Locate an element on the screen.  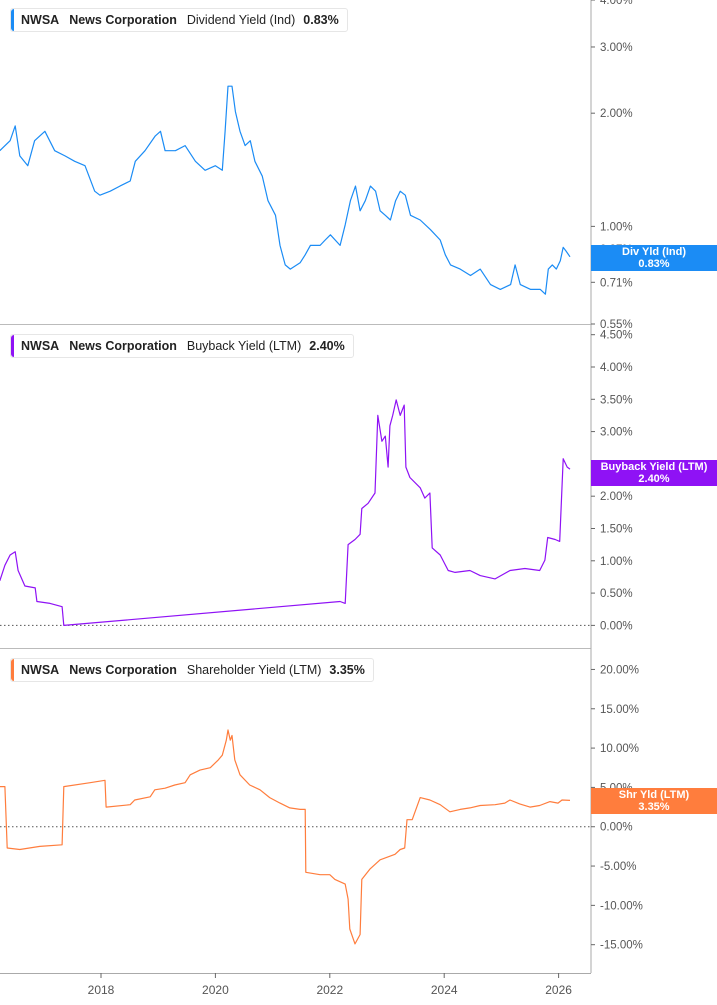
last-value-label-dividend: Div Yld (Ind) 0.83% is located at coordinates (654, 258).